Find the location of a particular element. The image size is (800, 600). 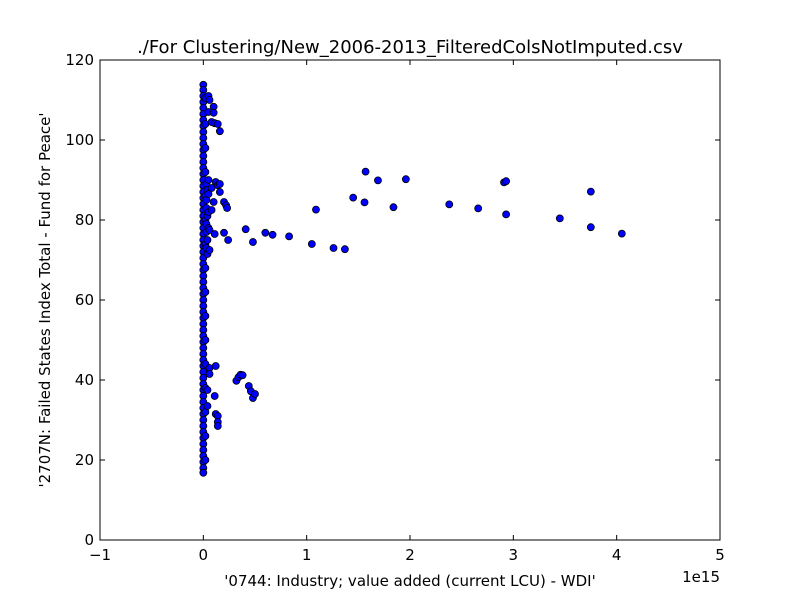

y-tick-label: 120 is located at coordinates (79, 60).